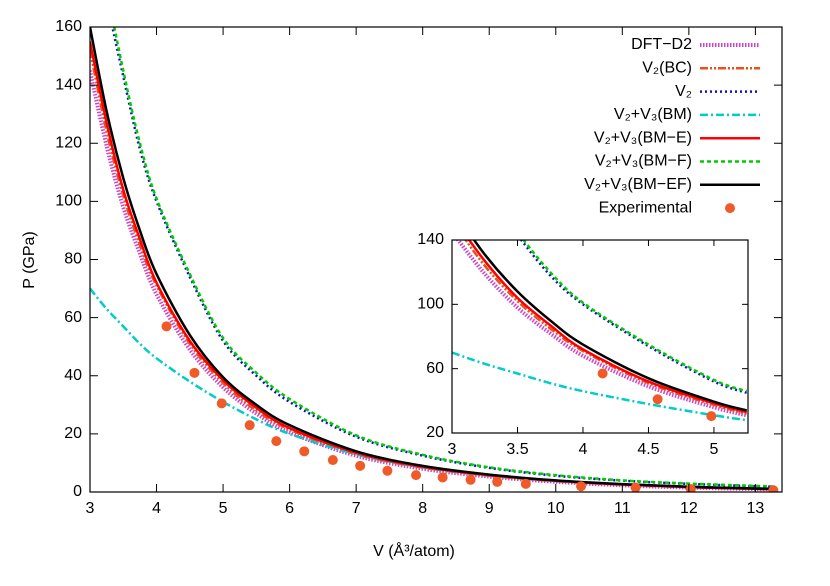  I want to click on plot-area, so click(600, 331).